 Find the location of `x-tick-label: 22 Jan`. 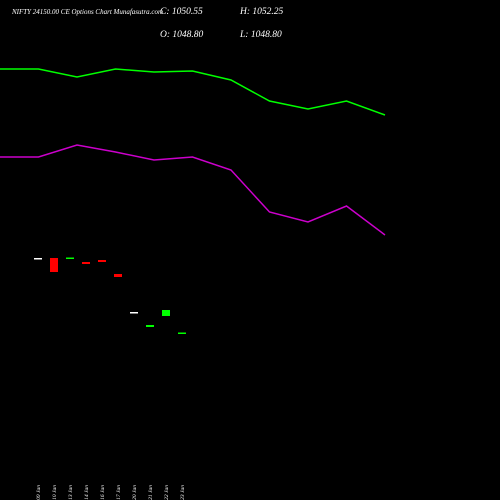

x-tick-label: 22 Jan is located at coordinates (167, 492).